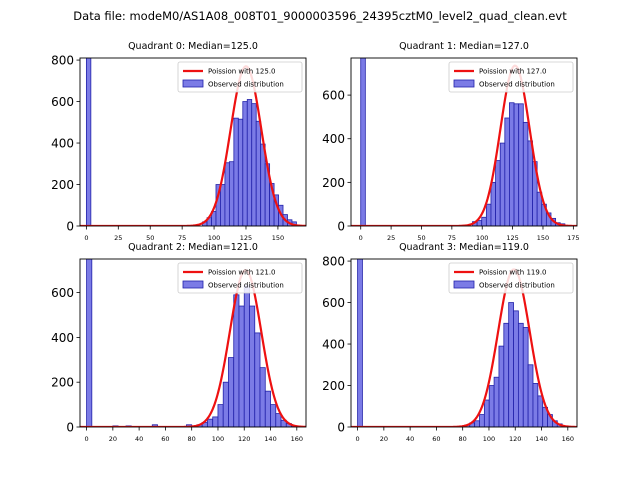 Image resolution: width=640 pixels, height=480 pixels. I want to click on x-tick-label: 50, so click(421, 238).